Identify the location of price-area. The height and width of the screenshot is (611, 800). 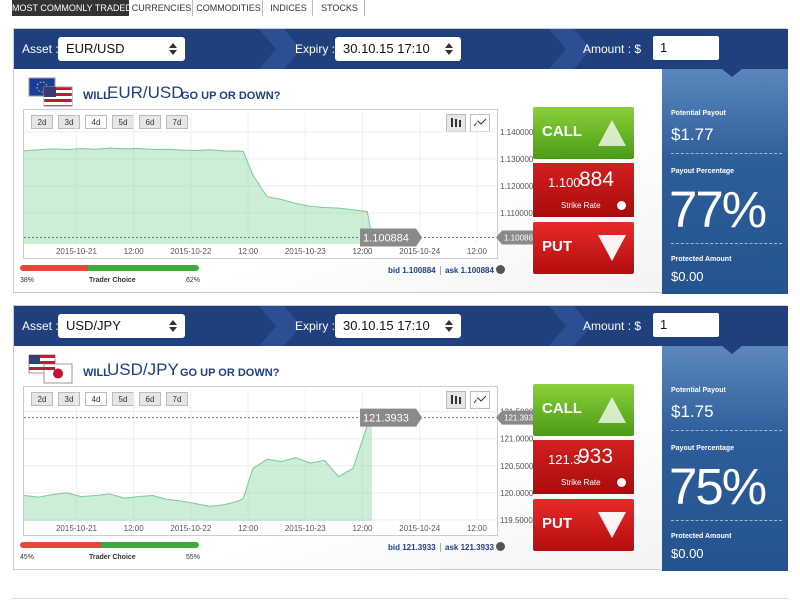
(198, 196).